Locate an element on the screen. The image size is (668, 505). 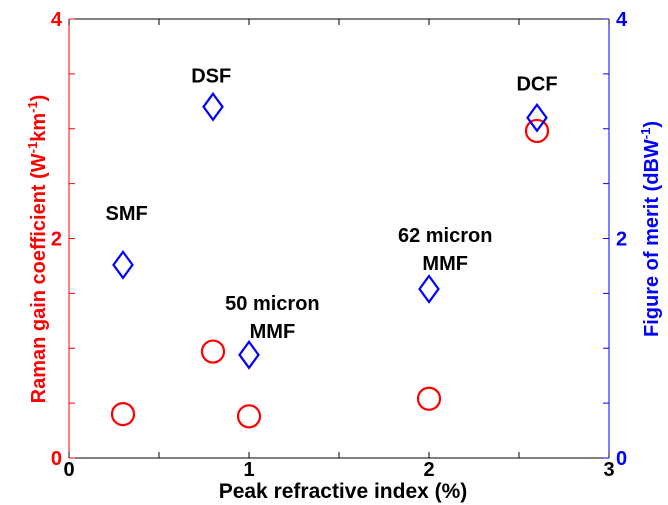
x-tick-label: 0 is located at coordinates (68, 470).